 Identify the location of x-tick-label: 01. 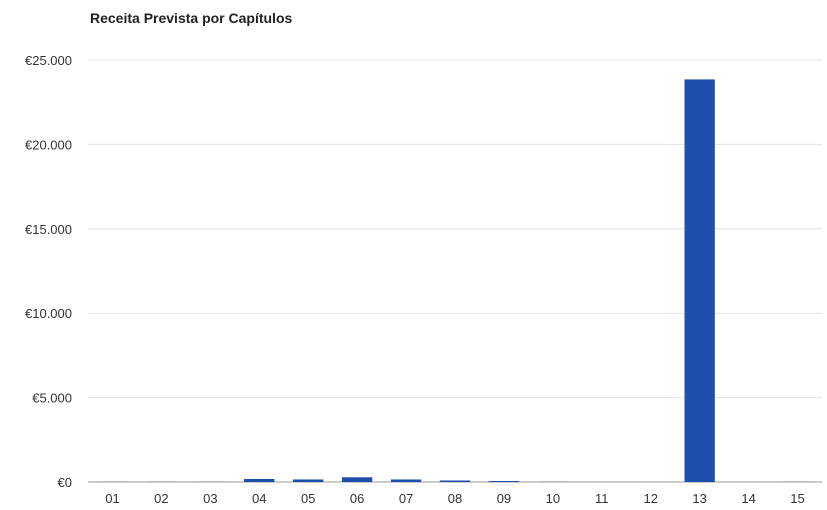
(112, 498).